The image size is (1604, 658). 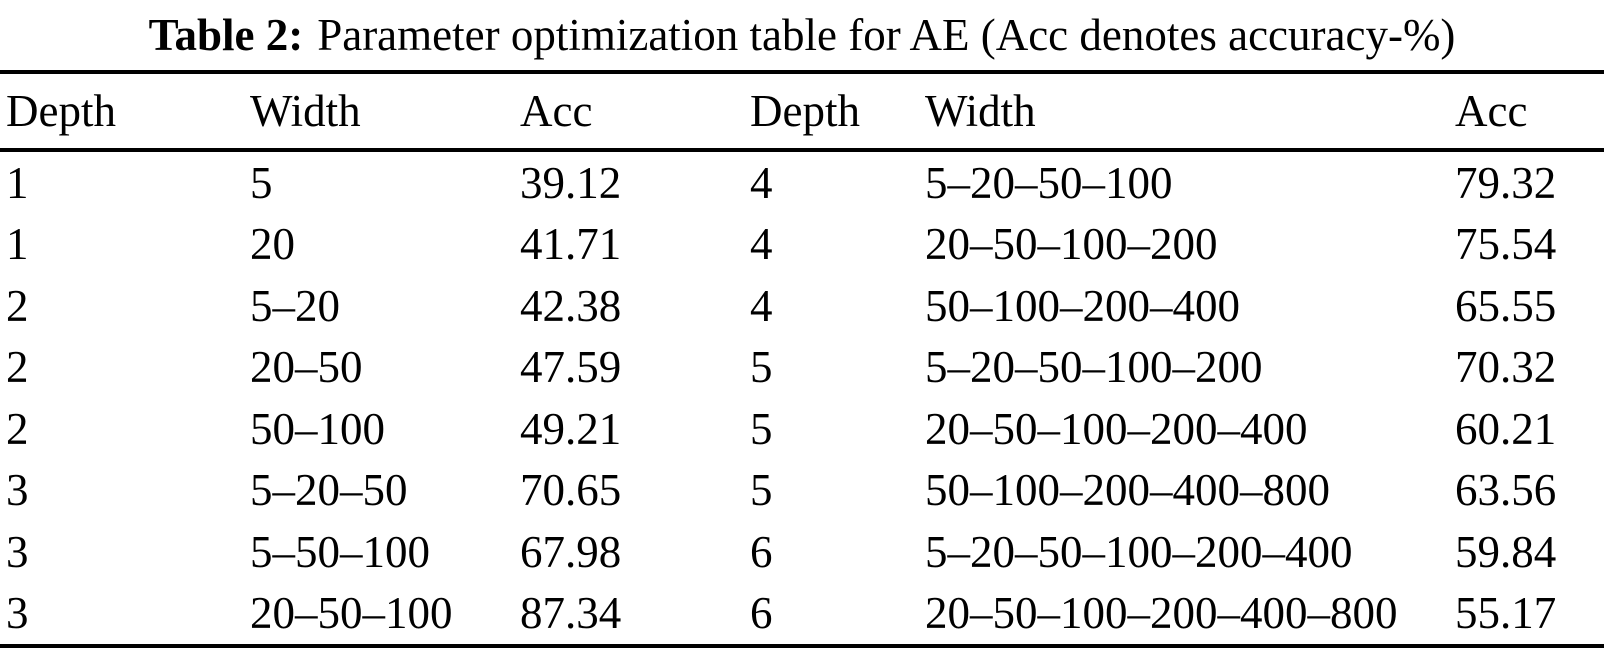 What do you see at coordinates (802, 245) in the screenshot?
I see `table-row: 1 20 41.71 4 20–50–100–200 75.54` at bounding box center [802, 245].